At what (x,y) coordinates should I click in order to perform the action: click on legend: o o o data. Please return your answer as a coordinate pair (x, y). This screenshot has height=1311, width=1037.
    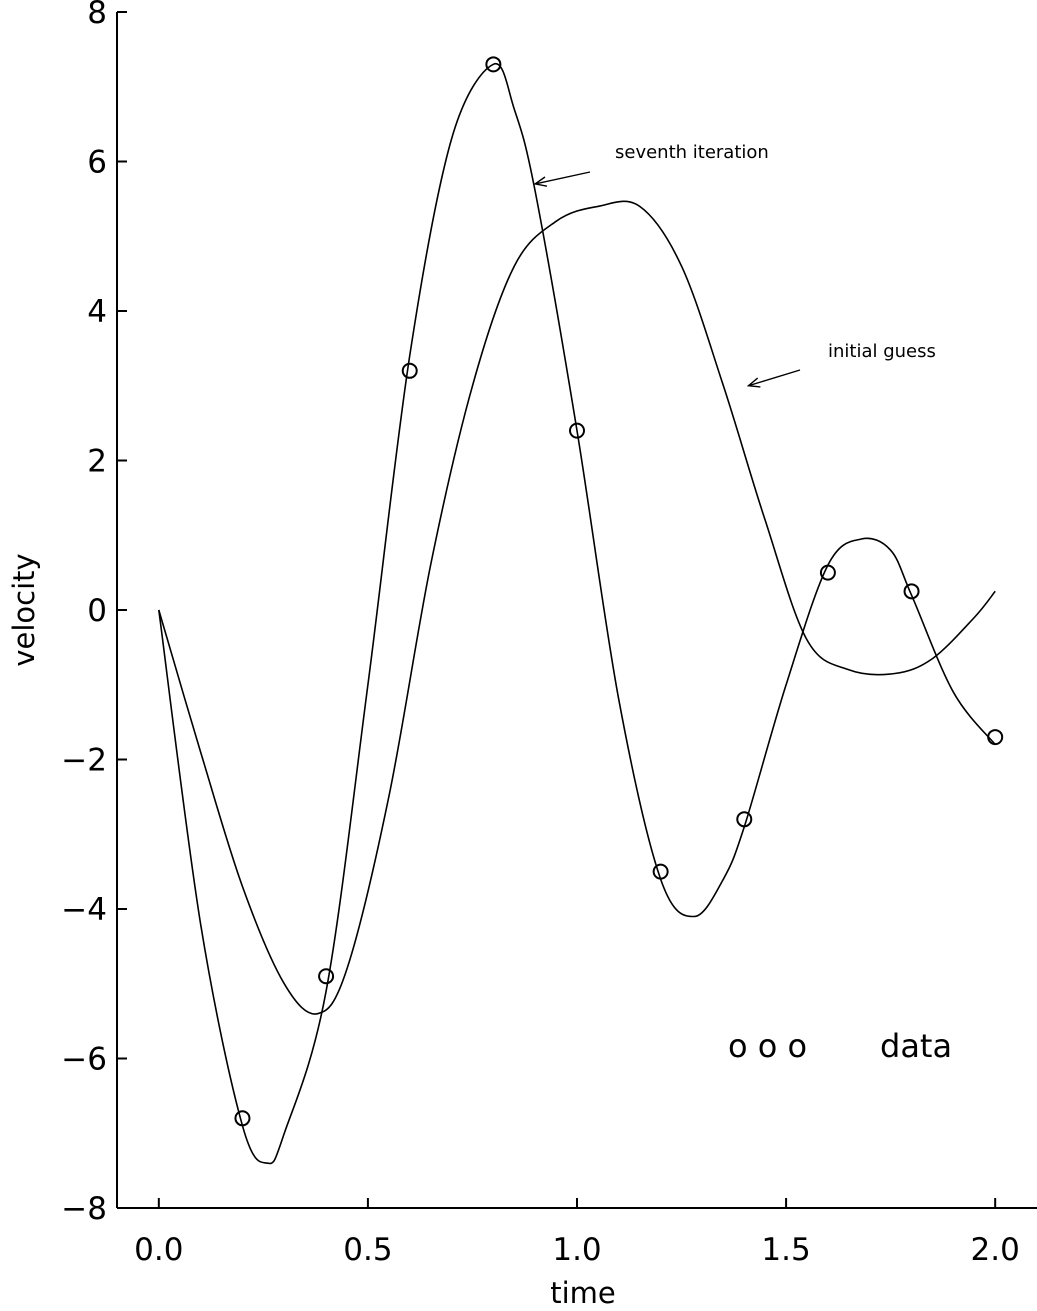
    Looking at the image, I should click on (840, 1046).